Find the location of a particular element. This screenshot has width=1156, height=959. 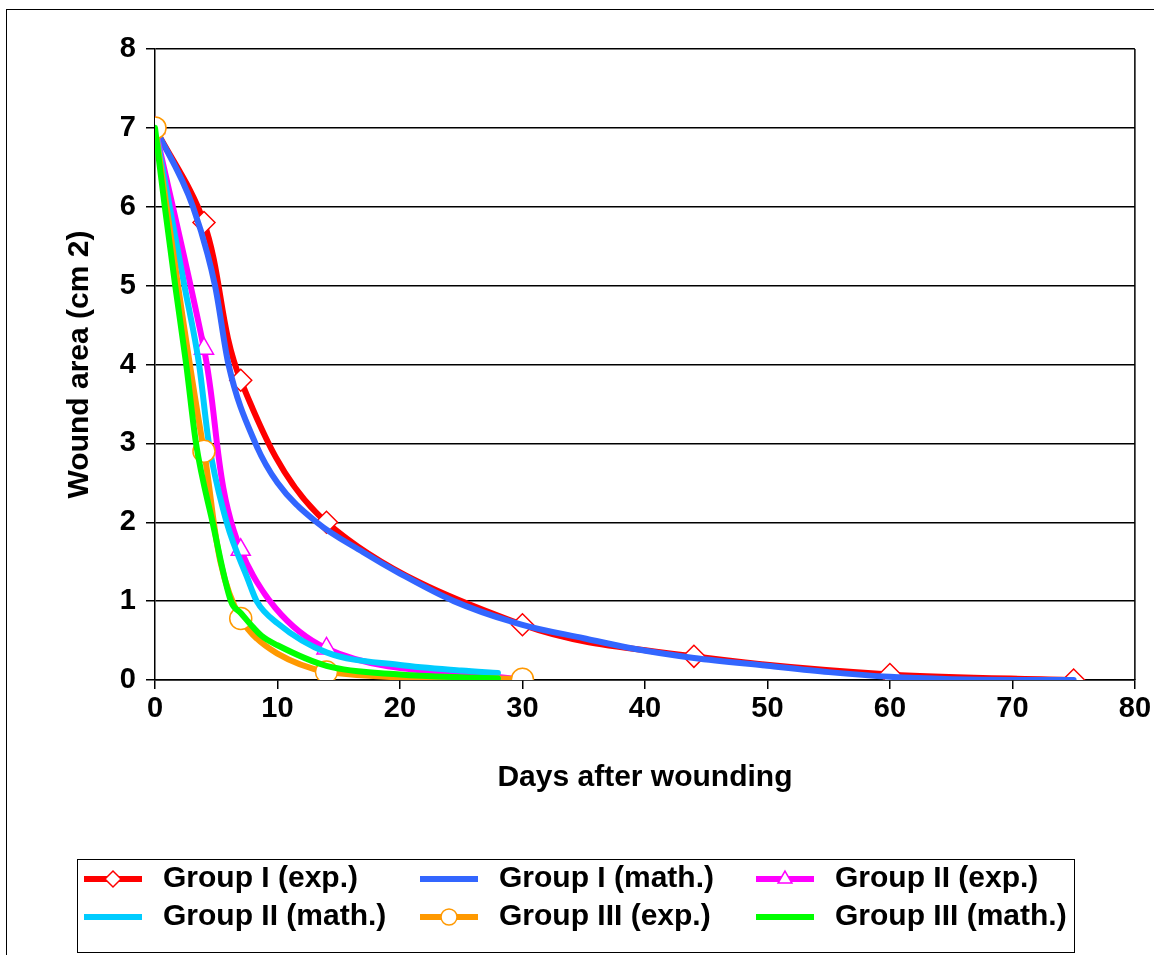

y-tick-label: 8 is located at coordinates (127, 47).